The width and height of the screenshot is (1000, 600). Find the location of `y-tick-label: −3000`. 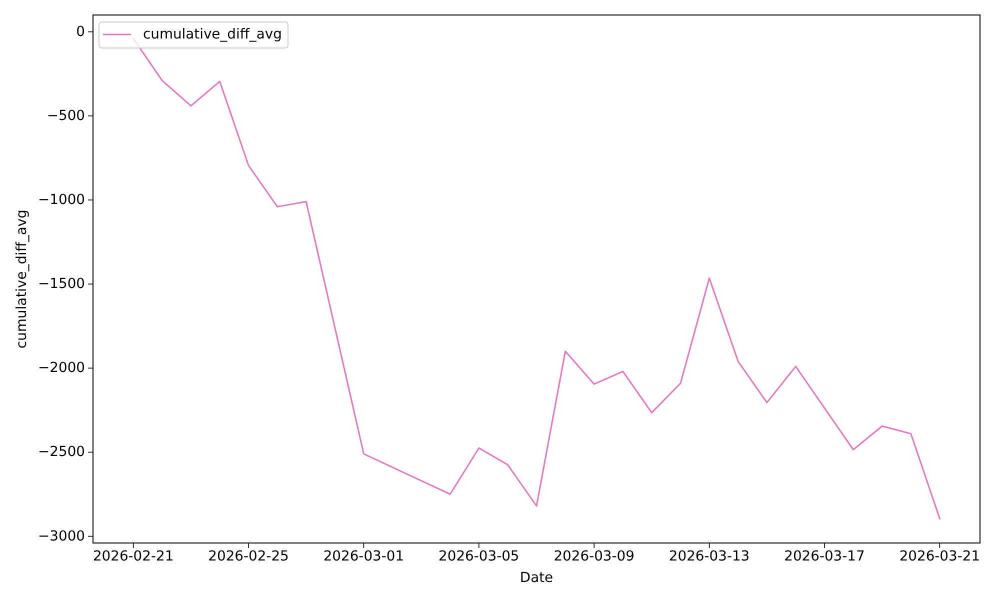

y-tick-label: −3000 is located at coordinates (61, 536).